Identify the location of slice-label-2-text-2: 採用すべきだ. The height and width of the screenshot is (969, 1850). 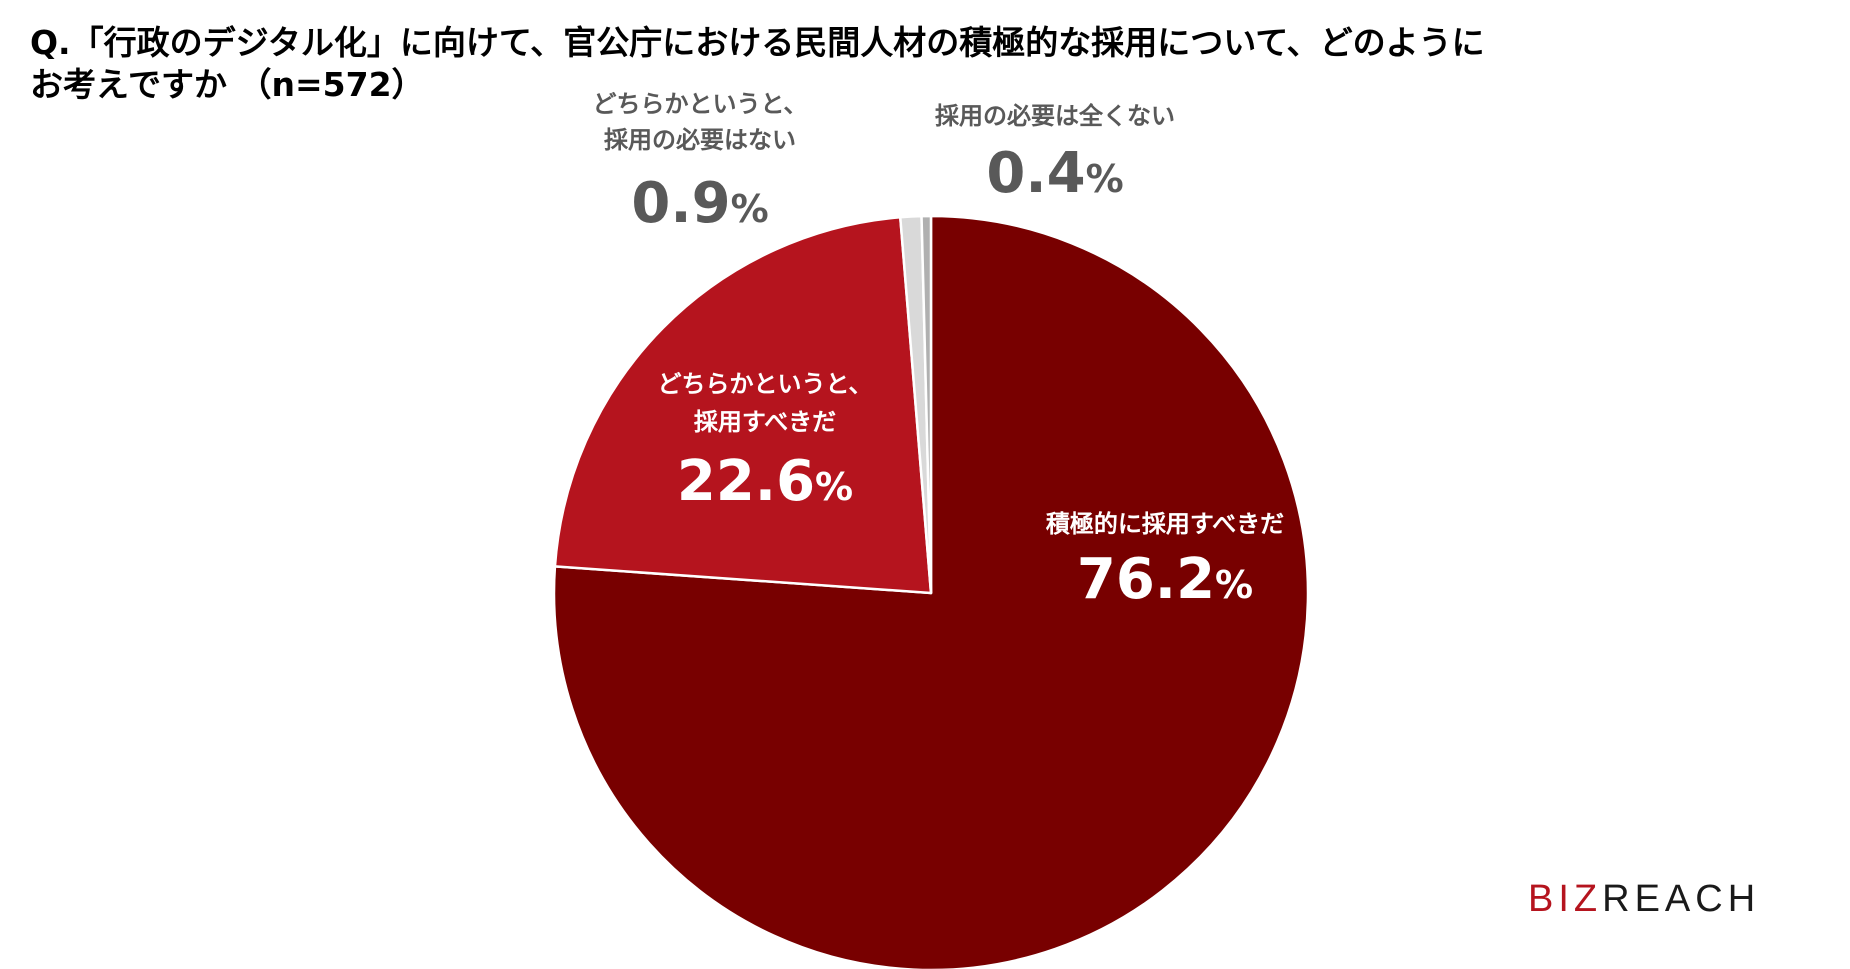
(765, 422).